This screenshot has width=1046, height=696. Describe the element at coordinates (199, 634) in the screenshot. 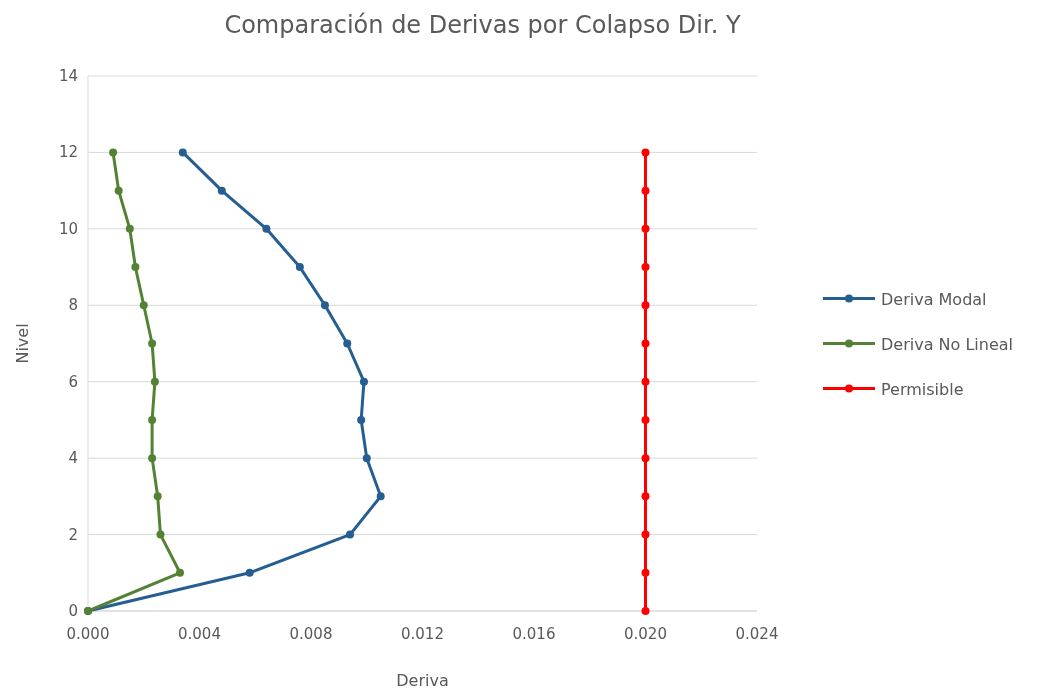

I see `x-tick-label: 0.004` at that location.